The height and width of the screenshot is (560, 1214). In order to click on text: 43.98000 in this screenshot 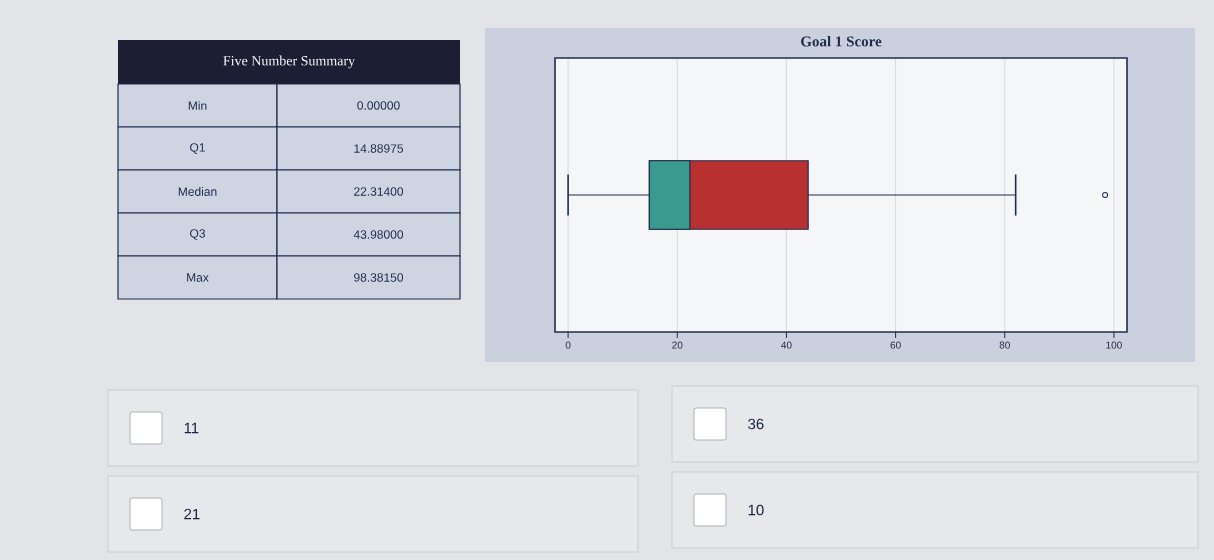, I will do `click(378, 234)`.